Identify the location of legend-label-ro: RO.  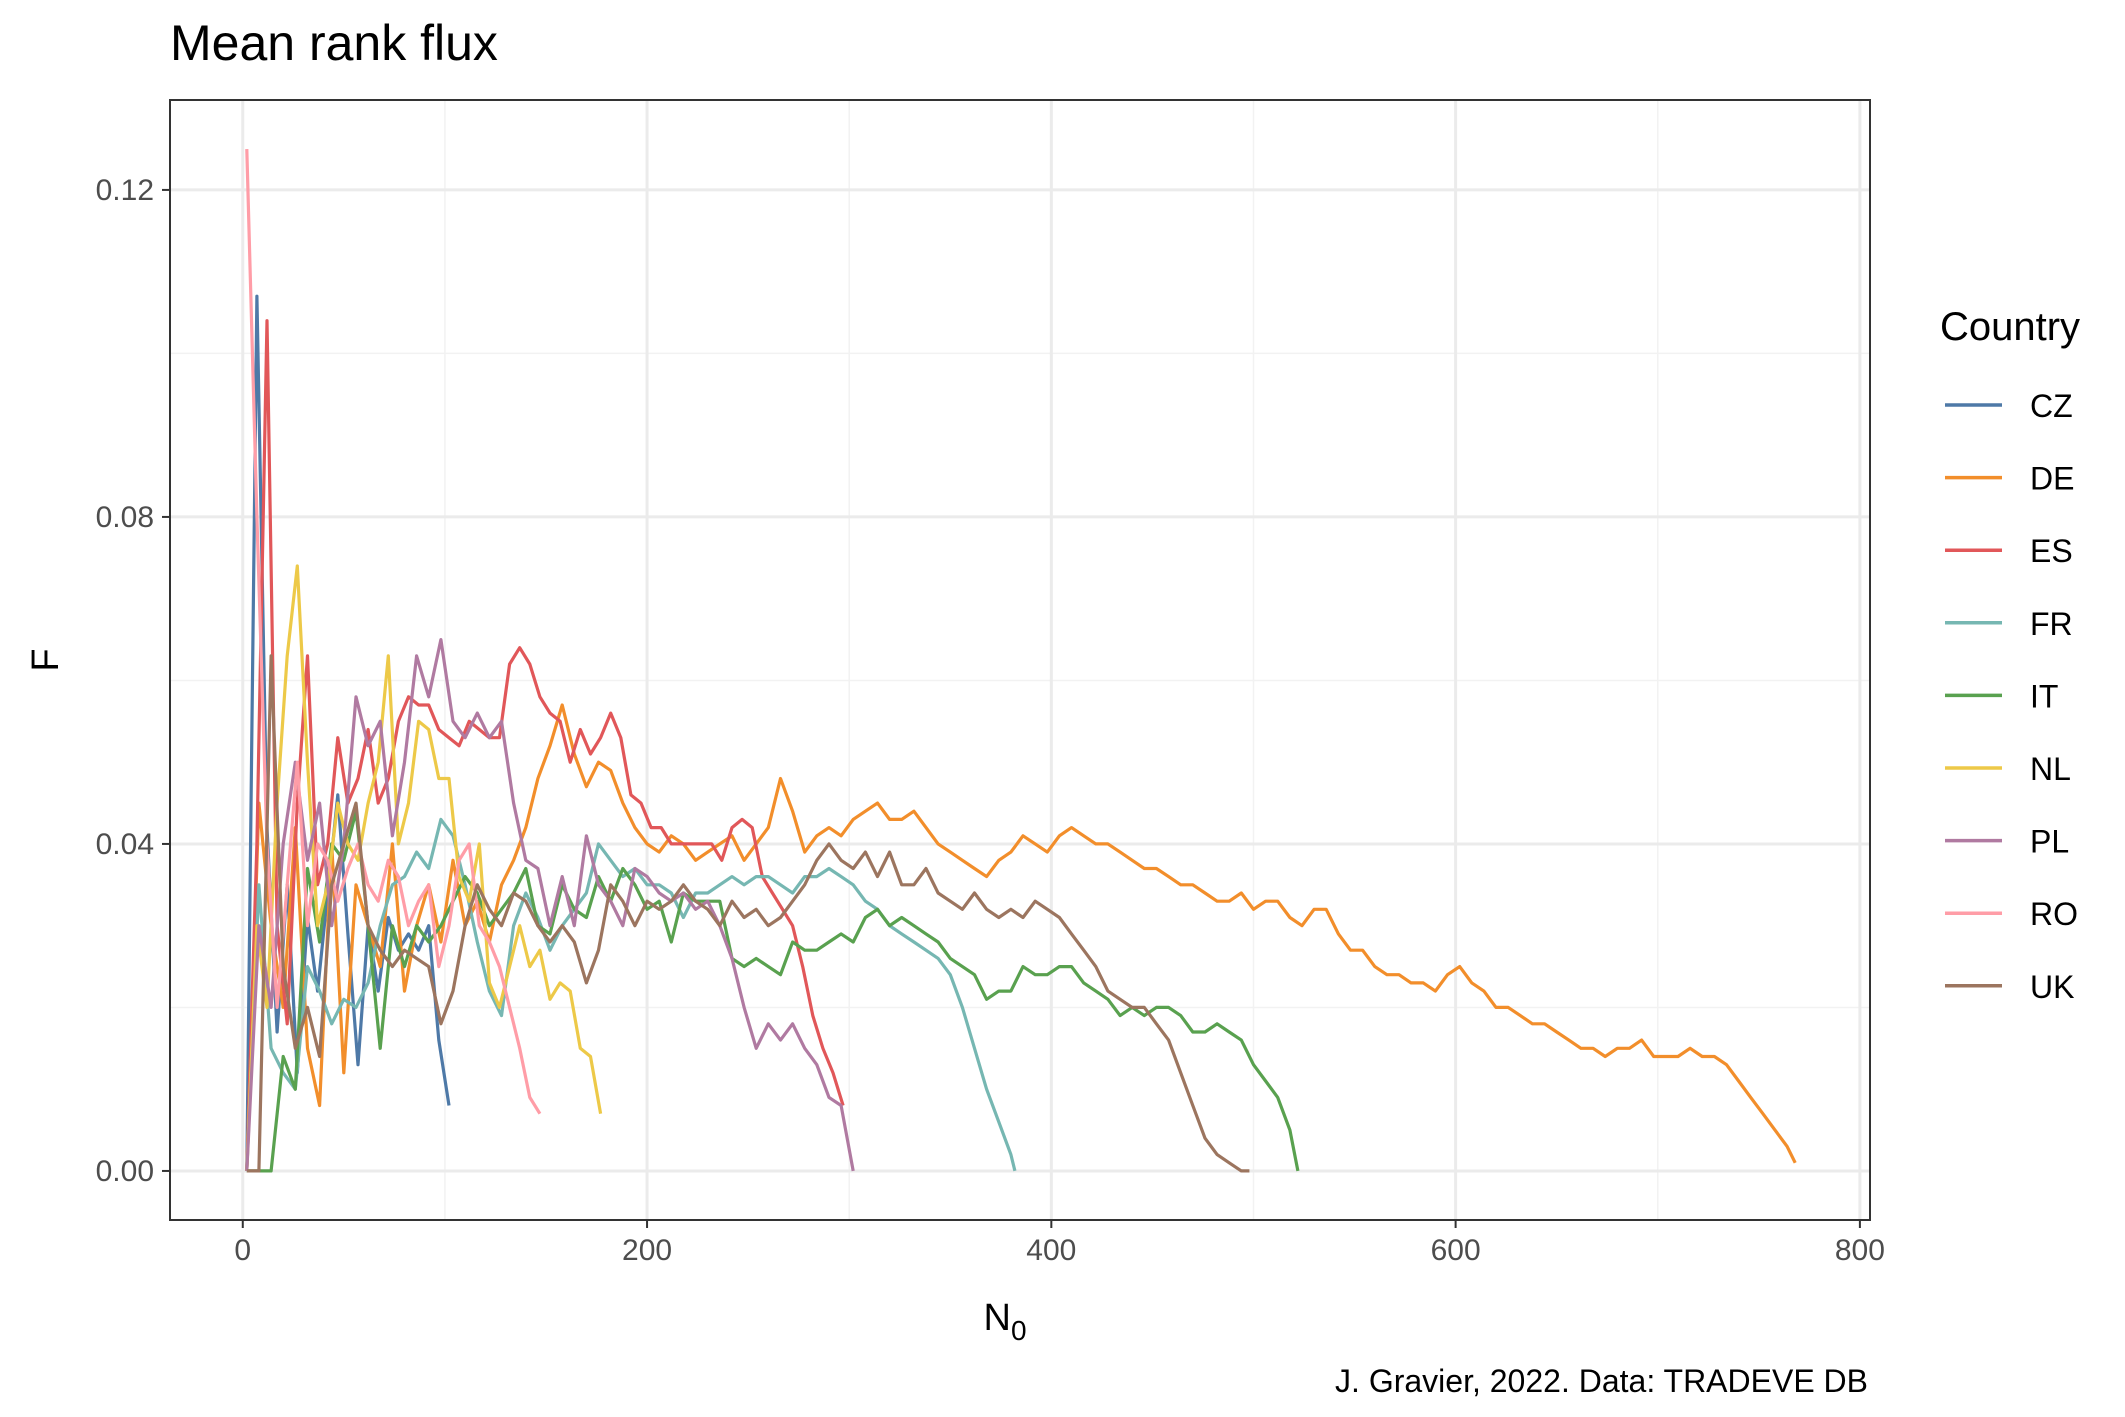
(2054, 914).